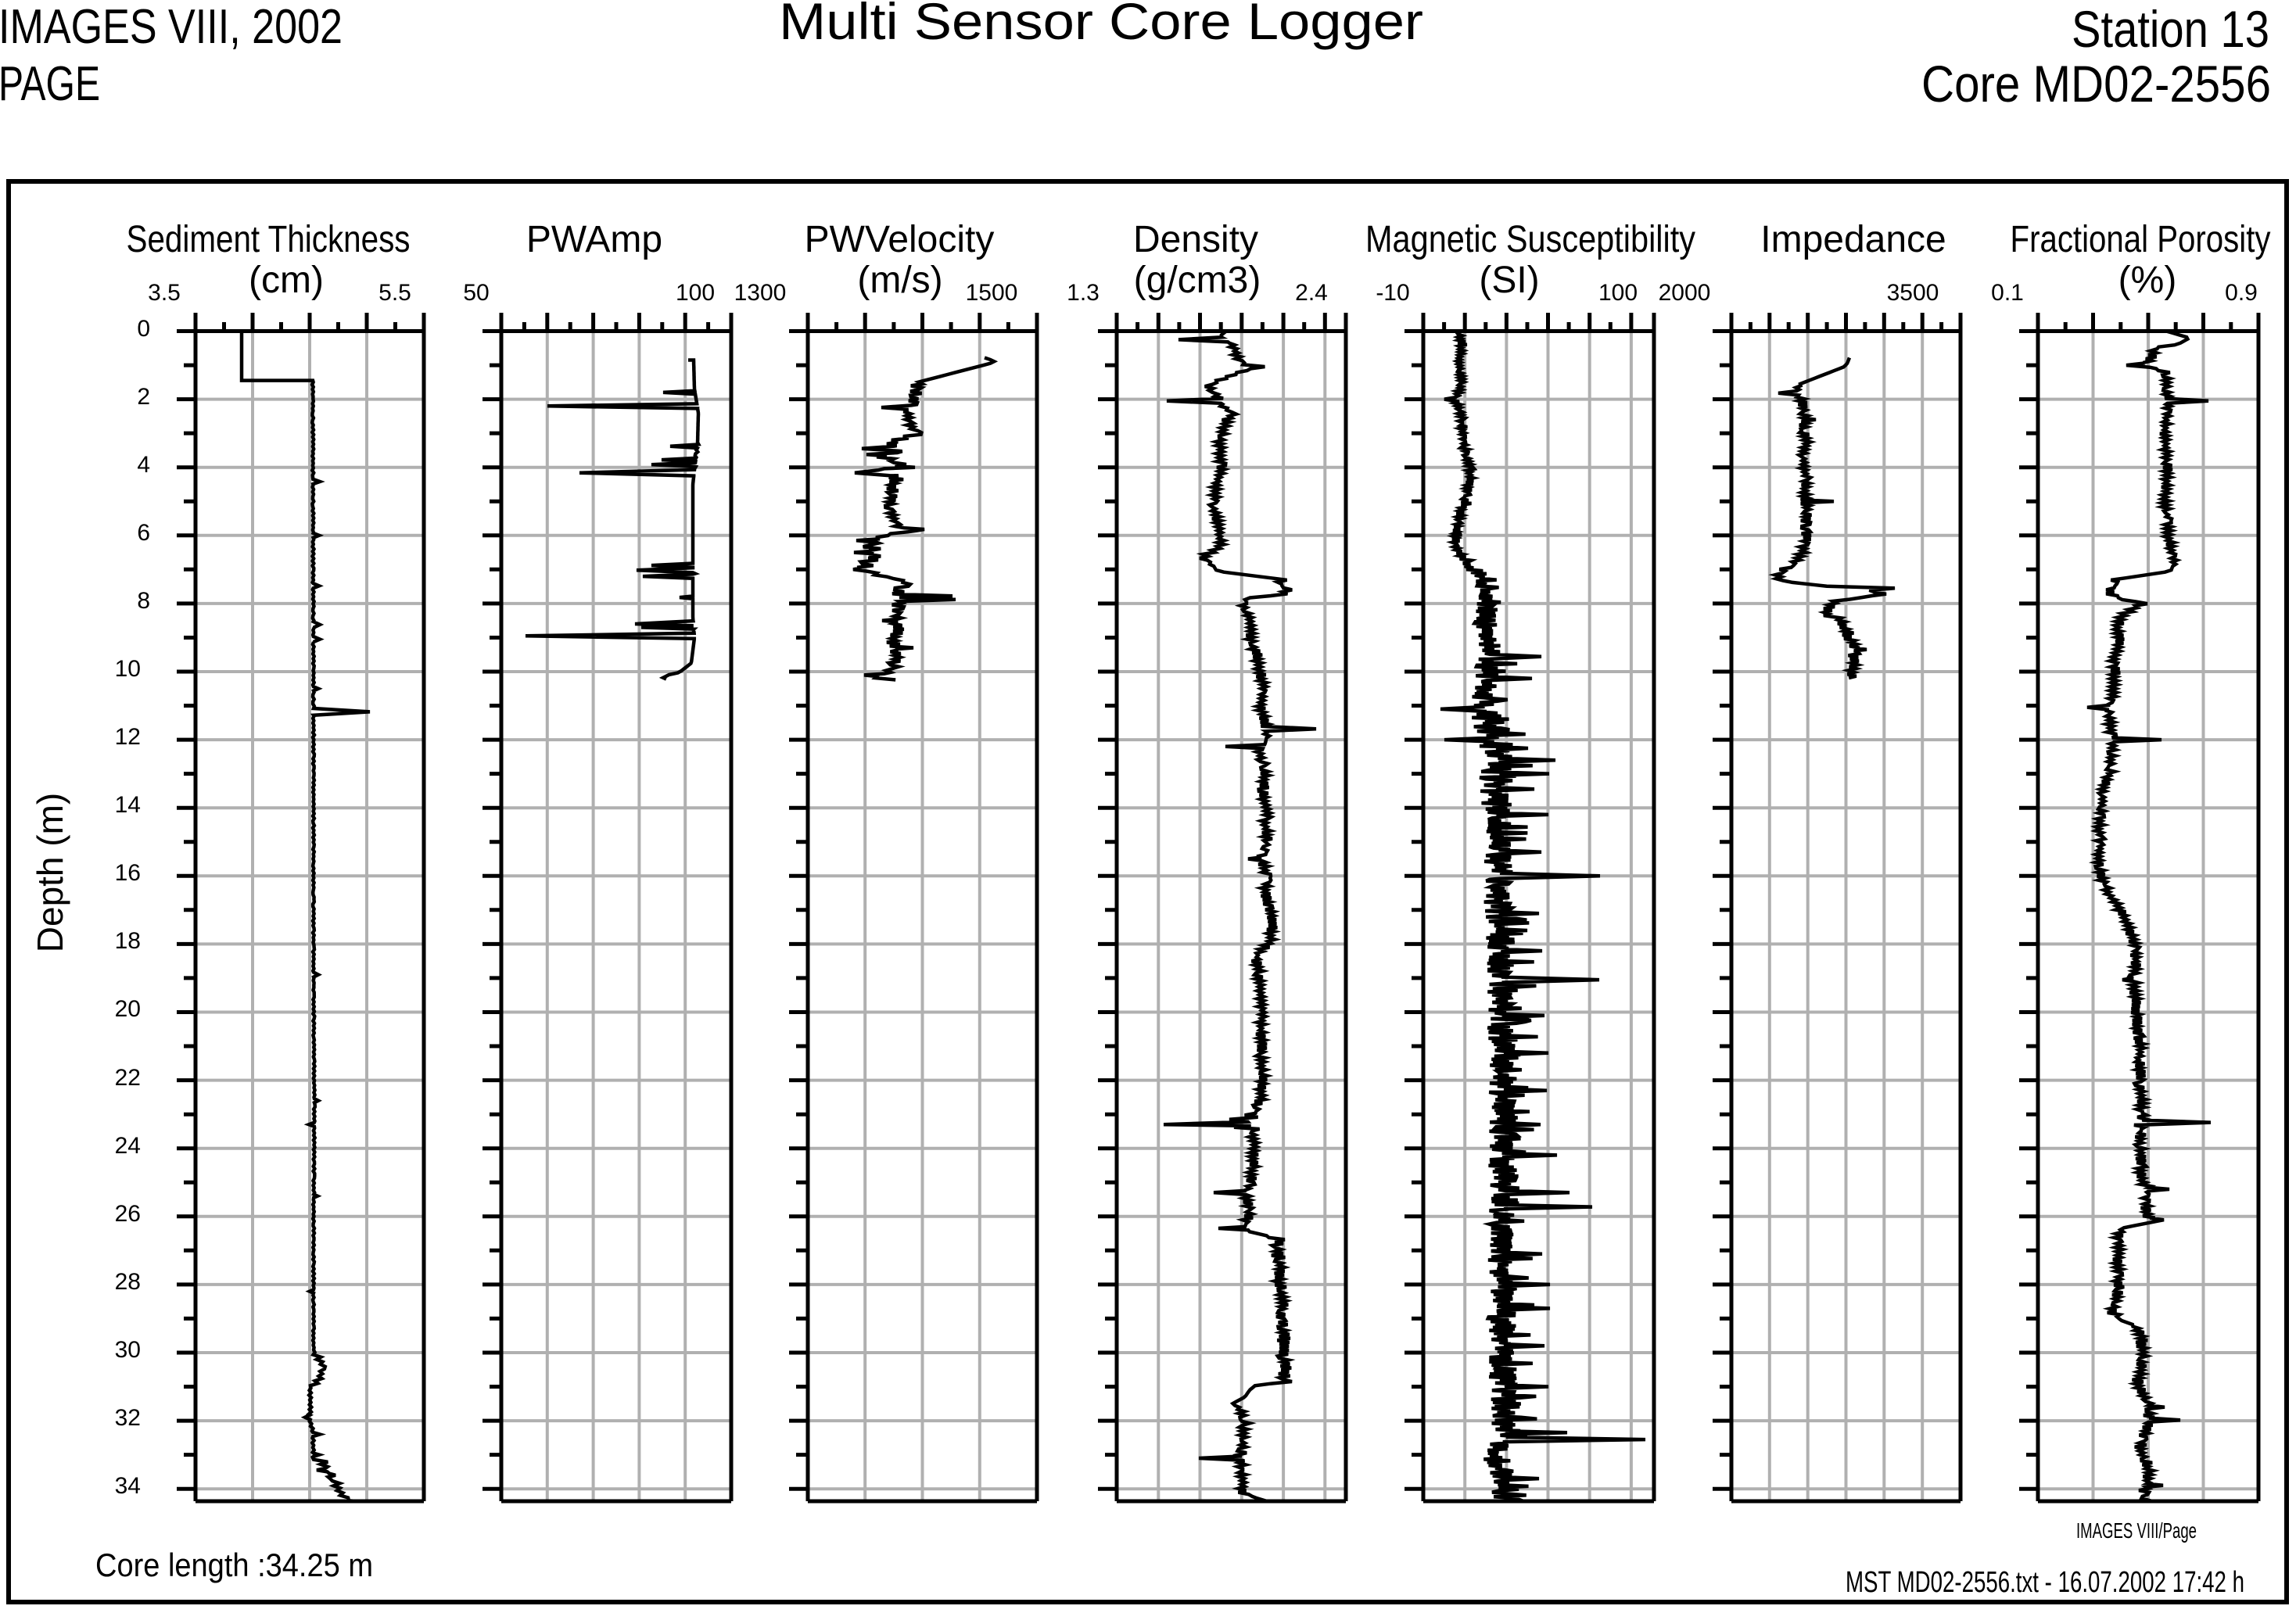 The width and height of the screenshot is (2296, 1613). Describe the element at coordinates (594, 239) in the screenshot. I see `svg-text: PWAmp` at that location.